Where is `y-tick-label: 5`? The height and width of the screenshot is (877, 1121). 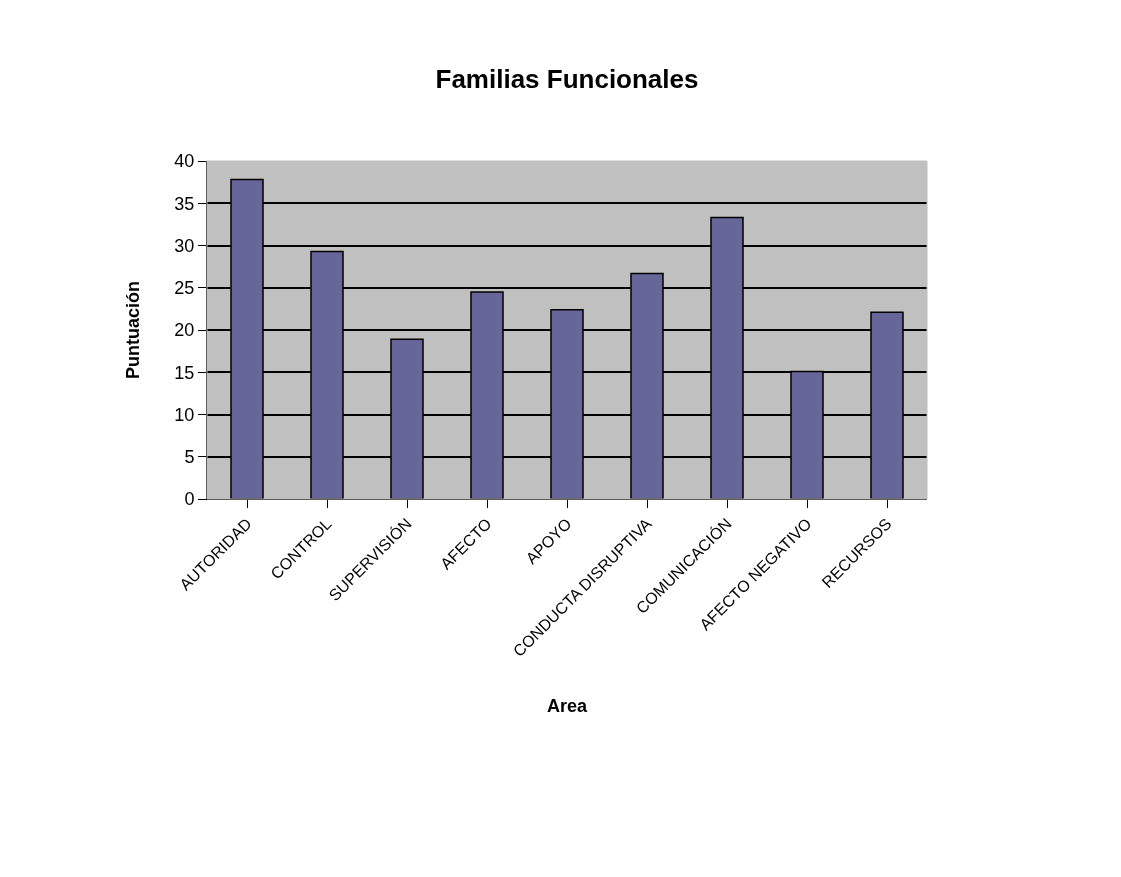 y-tick-label: 5 is located at coordinates (189, 457).